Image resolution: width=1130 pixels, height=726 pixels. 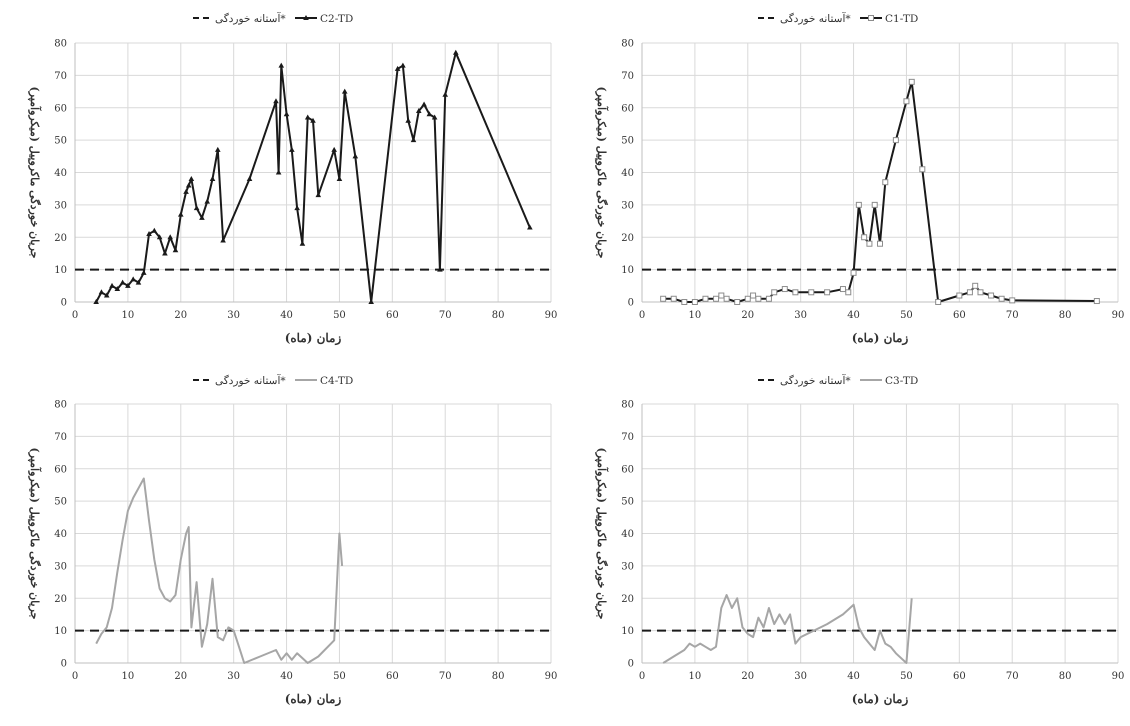 What do you see at coordinates (1065, 676) in the screenshot?
I see `x-tick-label: 80` at bounding box center [1065, 676].